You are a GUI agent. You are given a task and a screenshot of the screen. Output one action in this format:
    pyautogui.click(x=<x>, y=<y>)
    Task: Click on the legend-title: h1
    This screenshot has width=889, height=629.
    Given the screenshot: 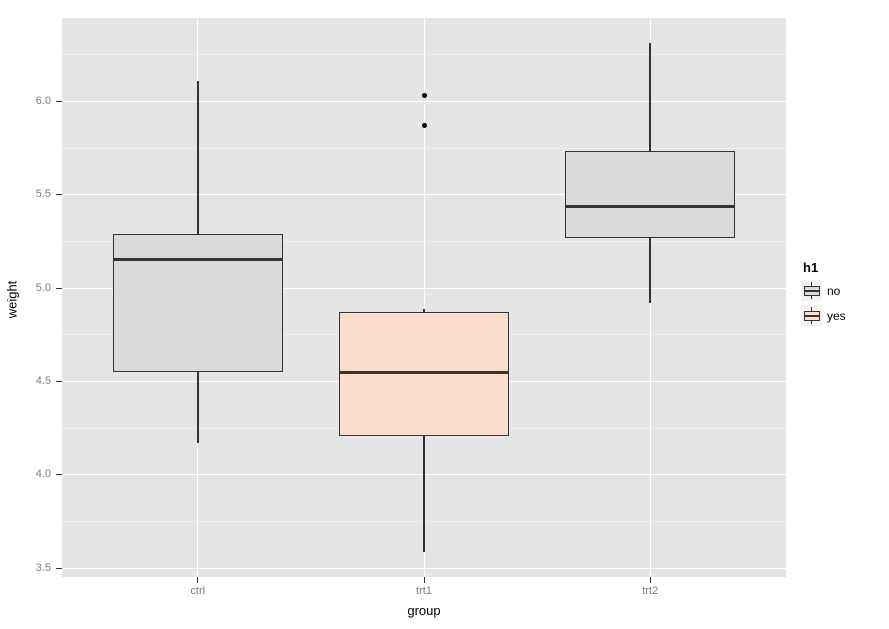 What is the action you would take?
    pyautogui.click(x=811, y=267)
    